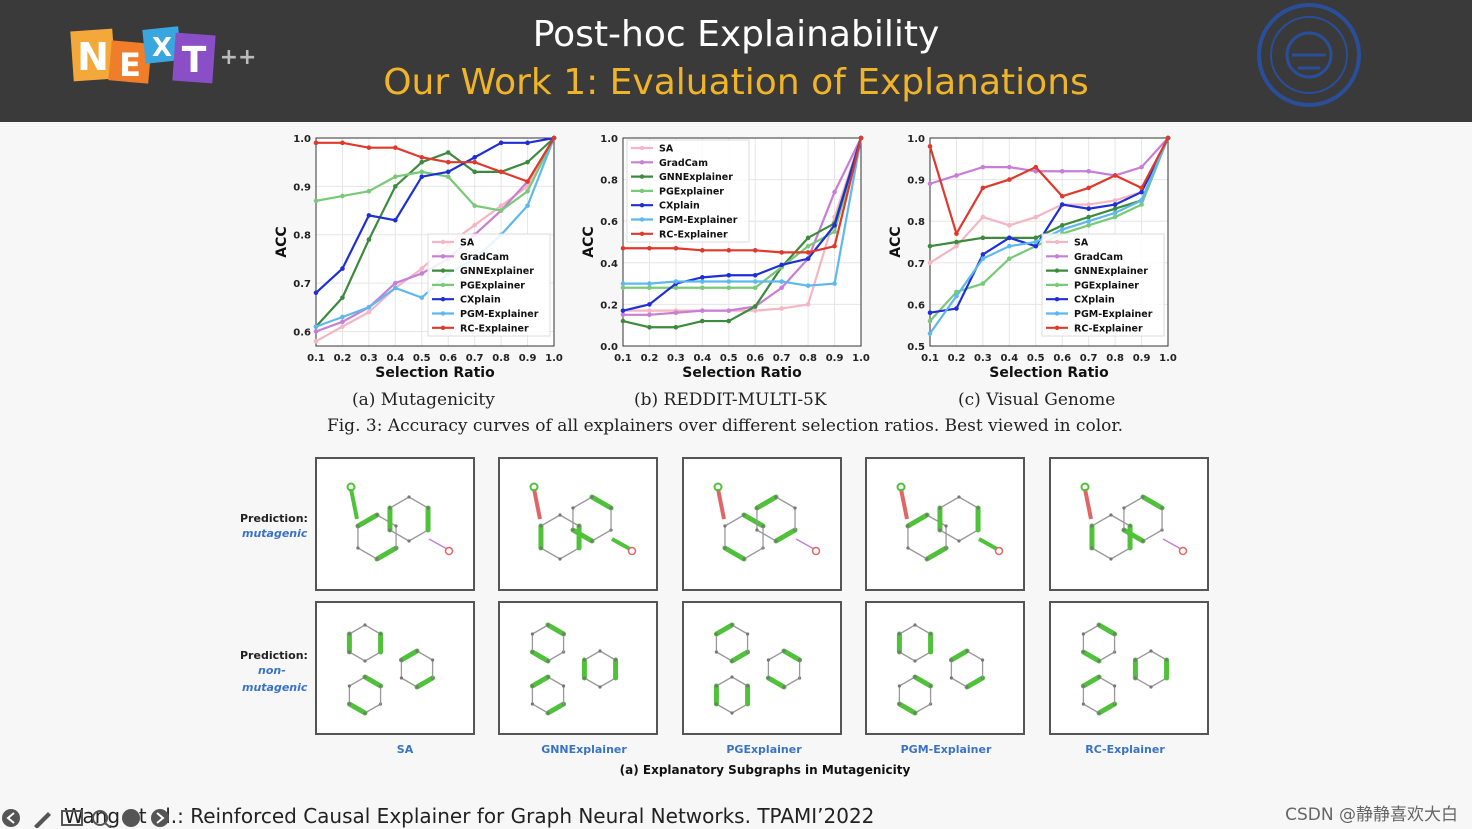  What do you see at coordinates (1049, 161) in the screenshot?
I see `series-line-gradcam` at bounding box center [1049, 161].